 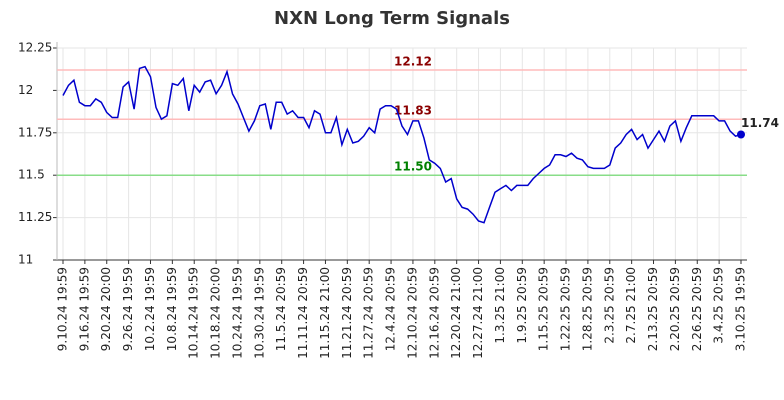 What do you see at coordinates (106, 309) in the screenshot?
I see `x-tick-label: 9.20.24 20:00` at bounding box center [106, 309].